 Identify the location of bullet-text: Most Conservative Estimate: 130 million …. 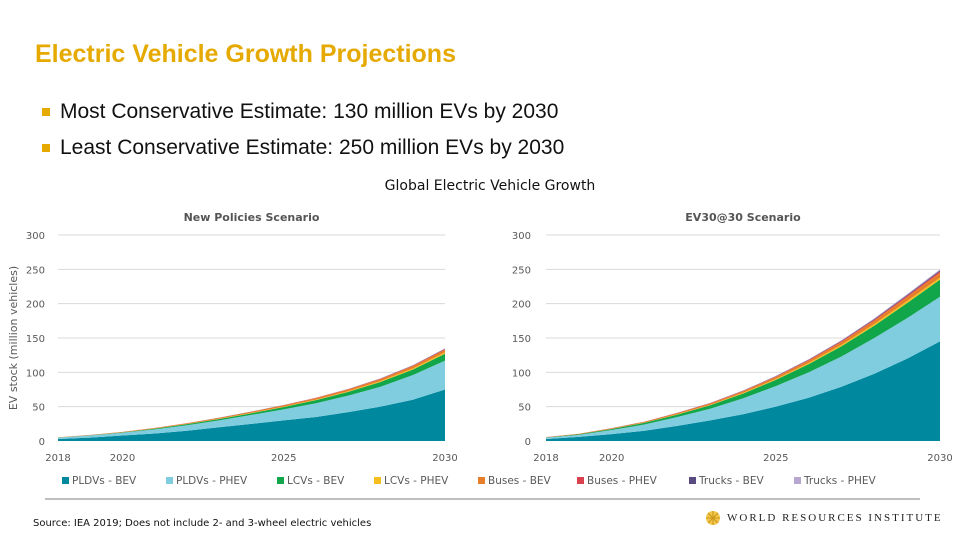
(309, 111).